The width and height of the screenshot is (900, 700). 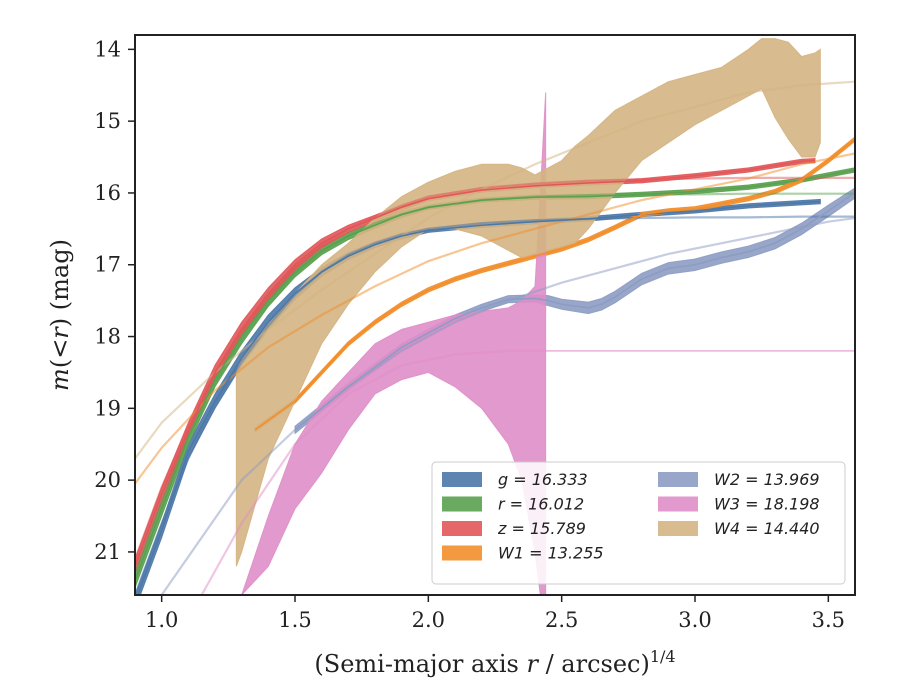 I want to click on y-tick-label: 18, so click(x=107, y=337).